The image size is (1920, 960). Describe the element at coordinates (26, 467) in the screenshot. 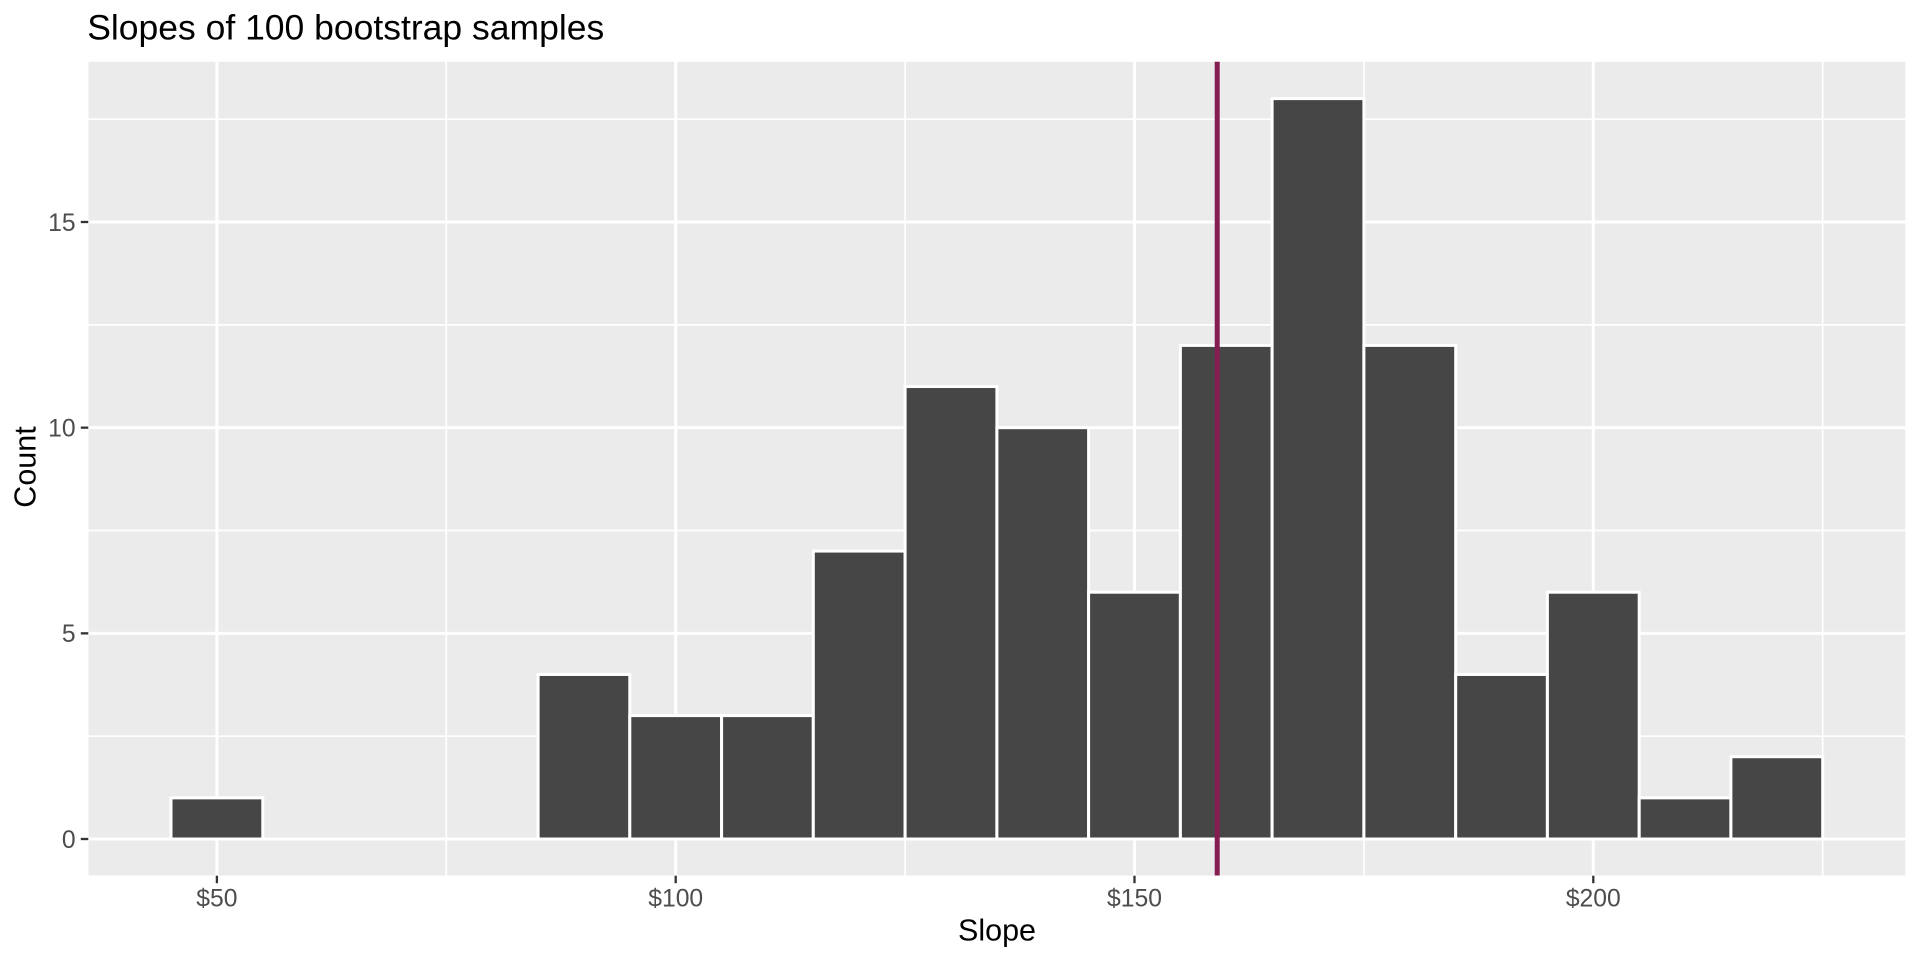

I see `svg-text: Count` at that location.